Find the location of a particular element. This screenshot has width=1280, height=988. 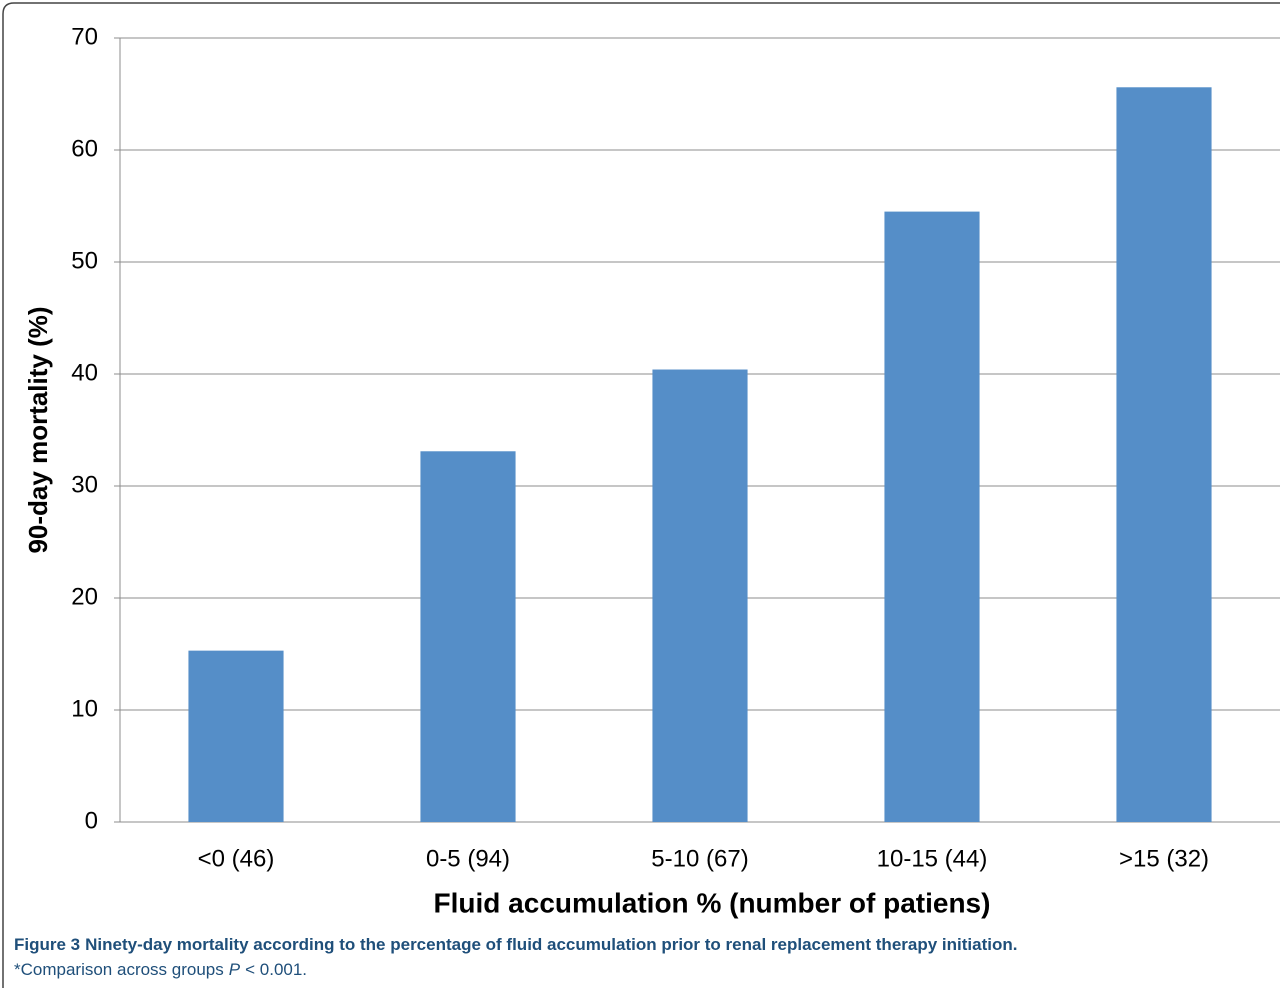

caption-note-italic: P is located at coordinates (235, 969).